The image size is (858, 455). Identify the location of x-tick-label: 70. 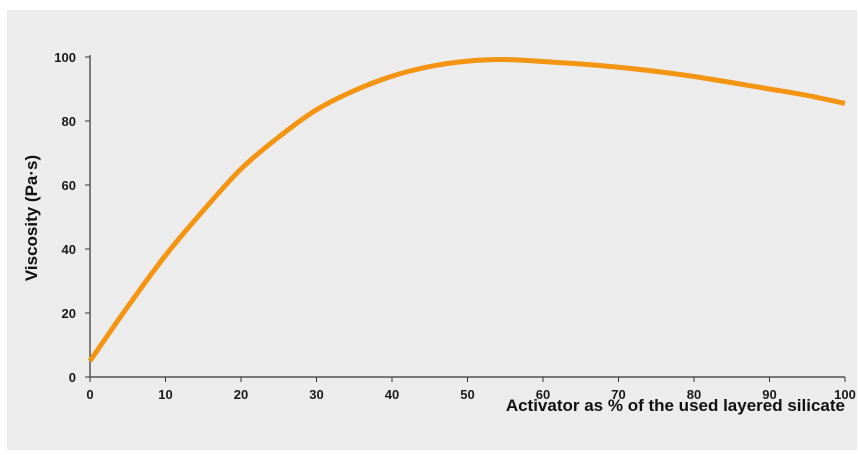
(618, 394).